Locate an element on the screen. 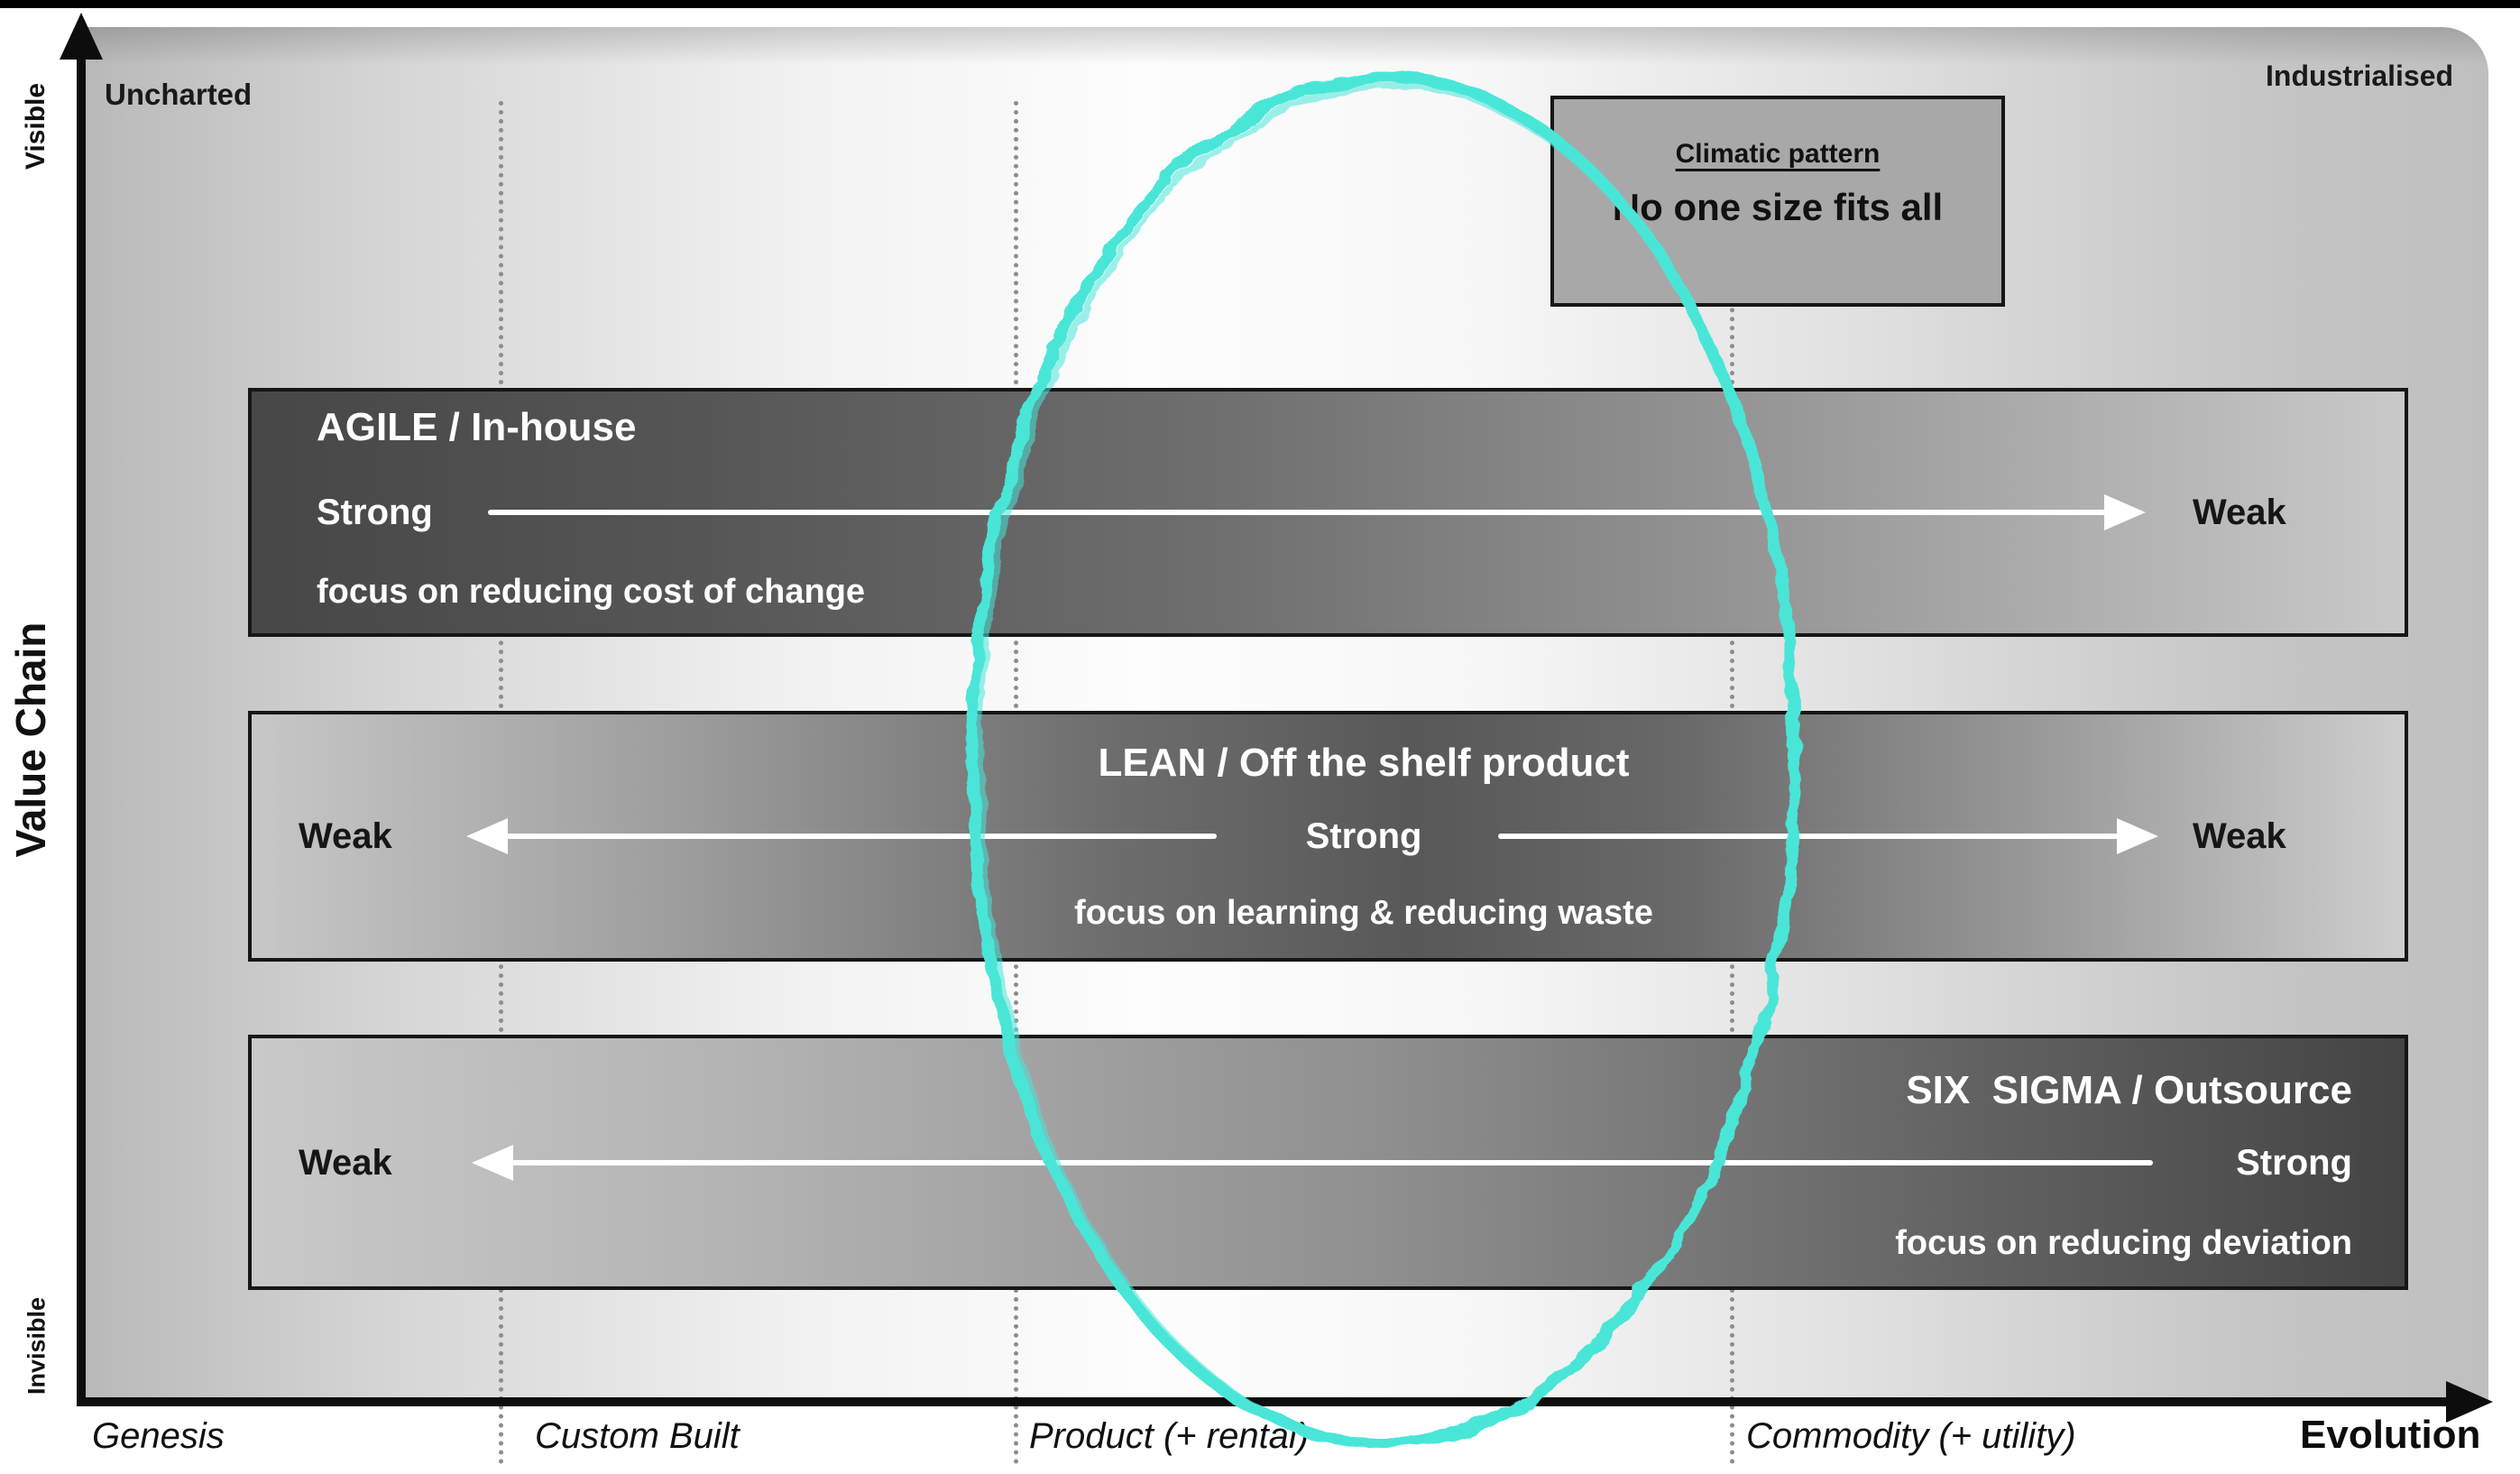 Image resolution: width=2520 pixels, height=1474 pixels. x-axis-title: Evolution is located at coordinates (2391, 1435).